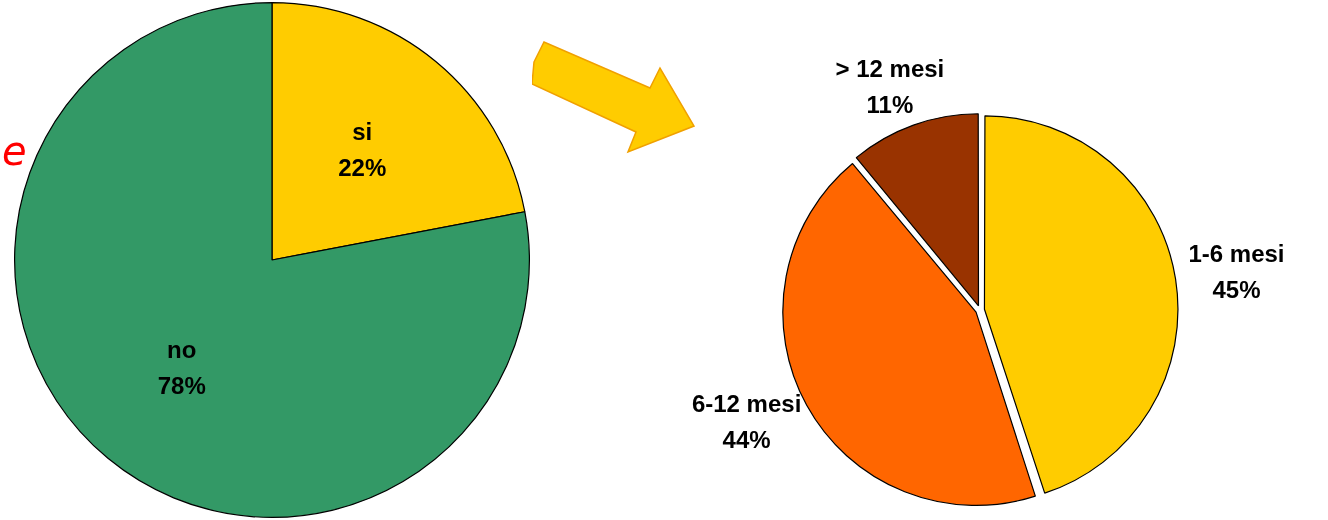 This screenshot has width=1328, height=520. Describe the element at coordinates (746, 404) in the screenshot. I see `slice-label: 6-12 mesi` at that location.